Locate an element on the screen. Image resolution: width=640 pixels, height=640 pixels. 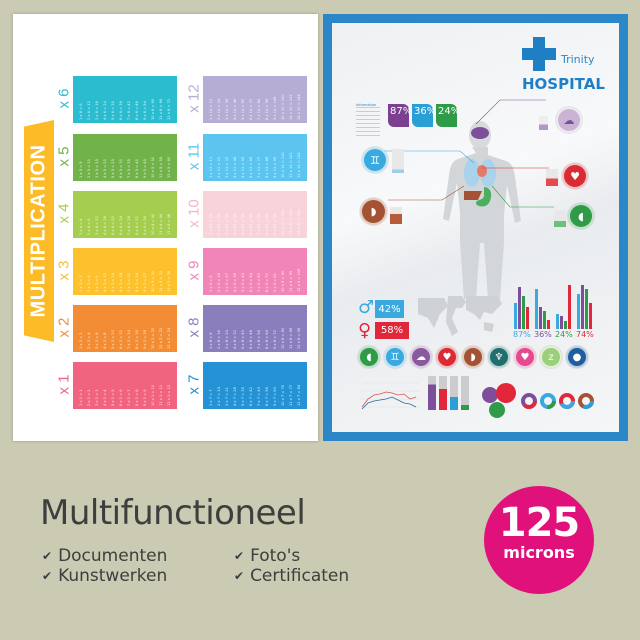
table-row: 10 x 11 = 110 is located at coordinates (283, 165).